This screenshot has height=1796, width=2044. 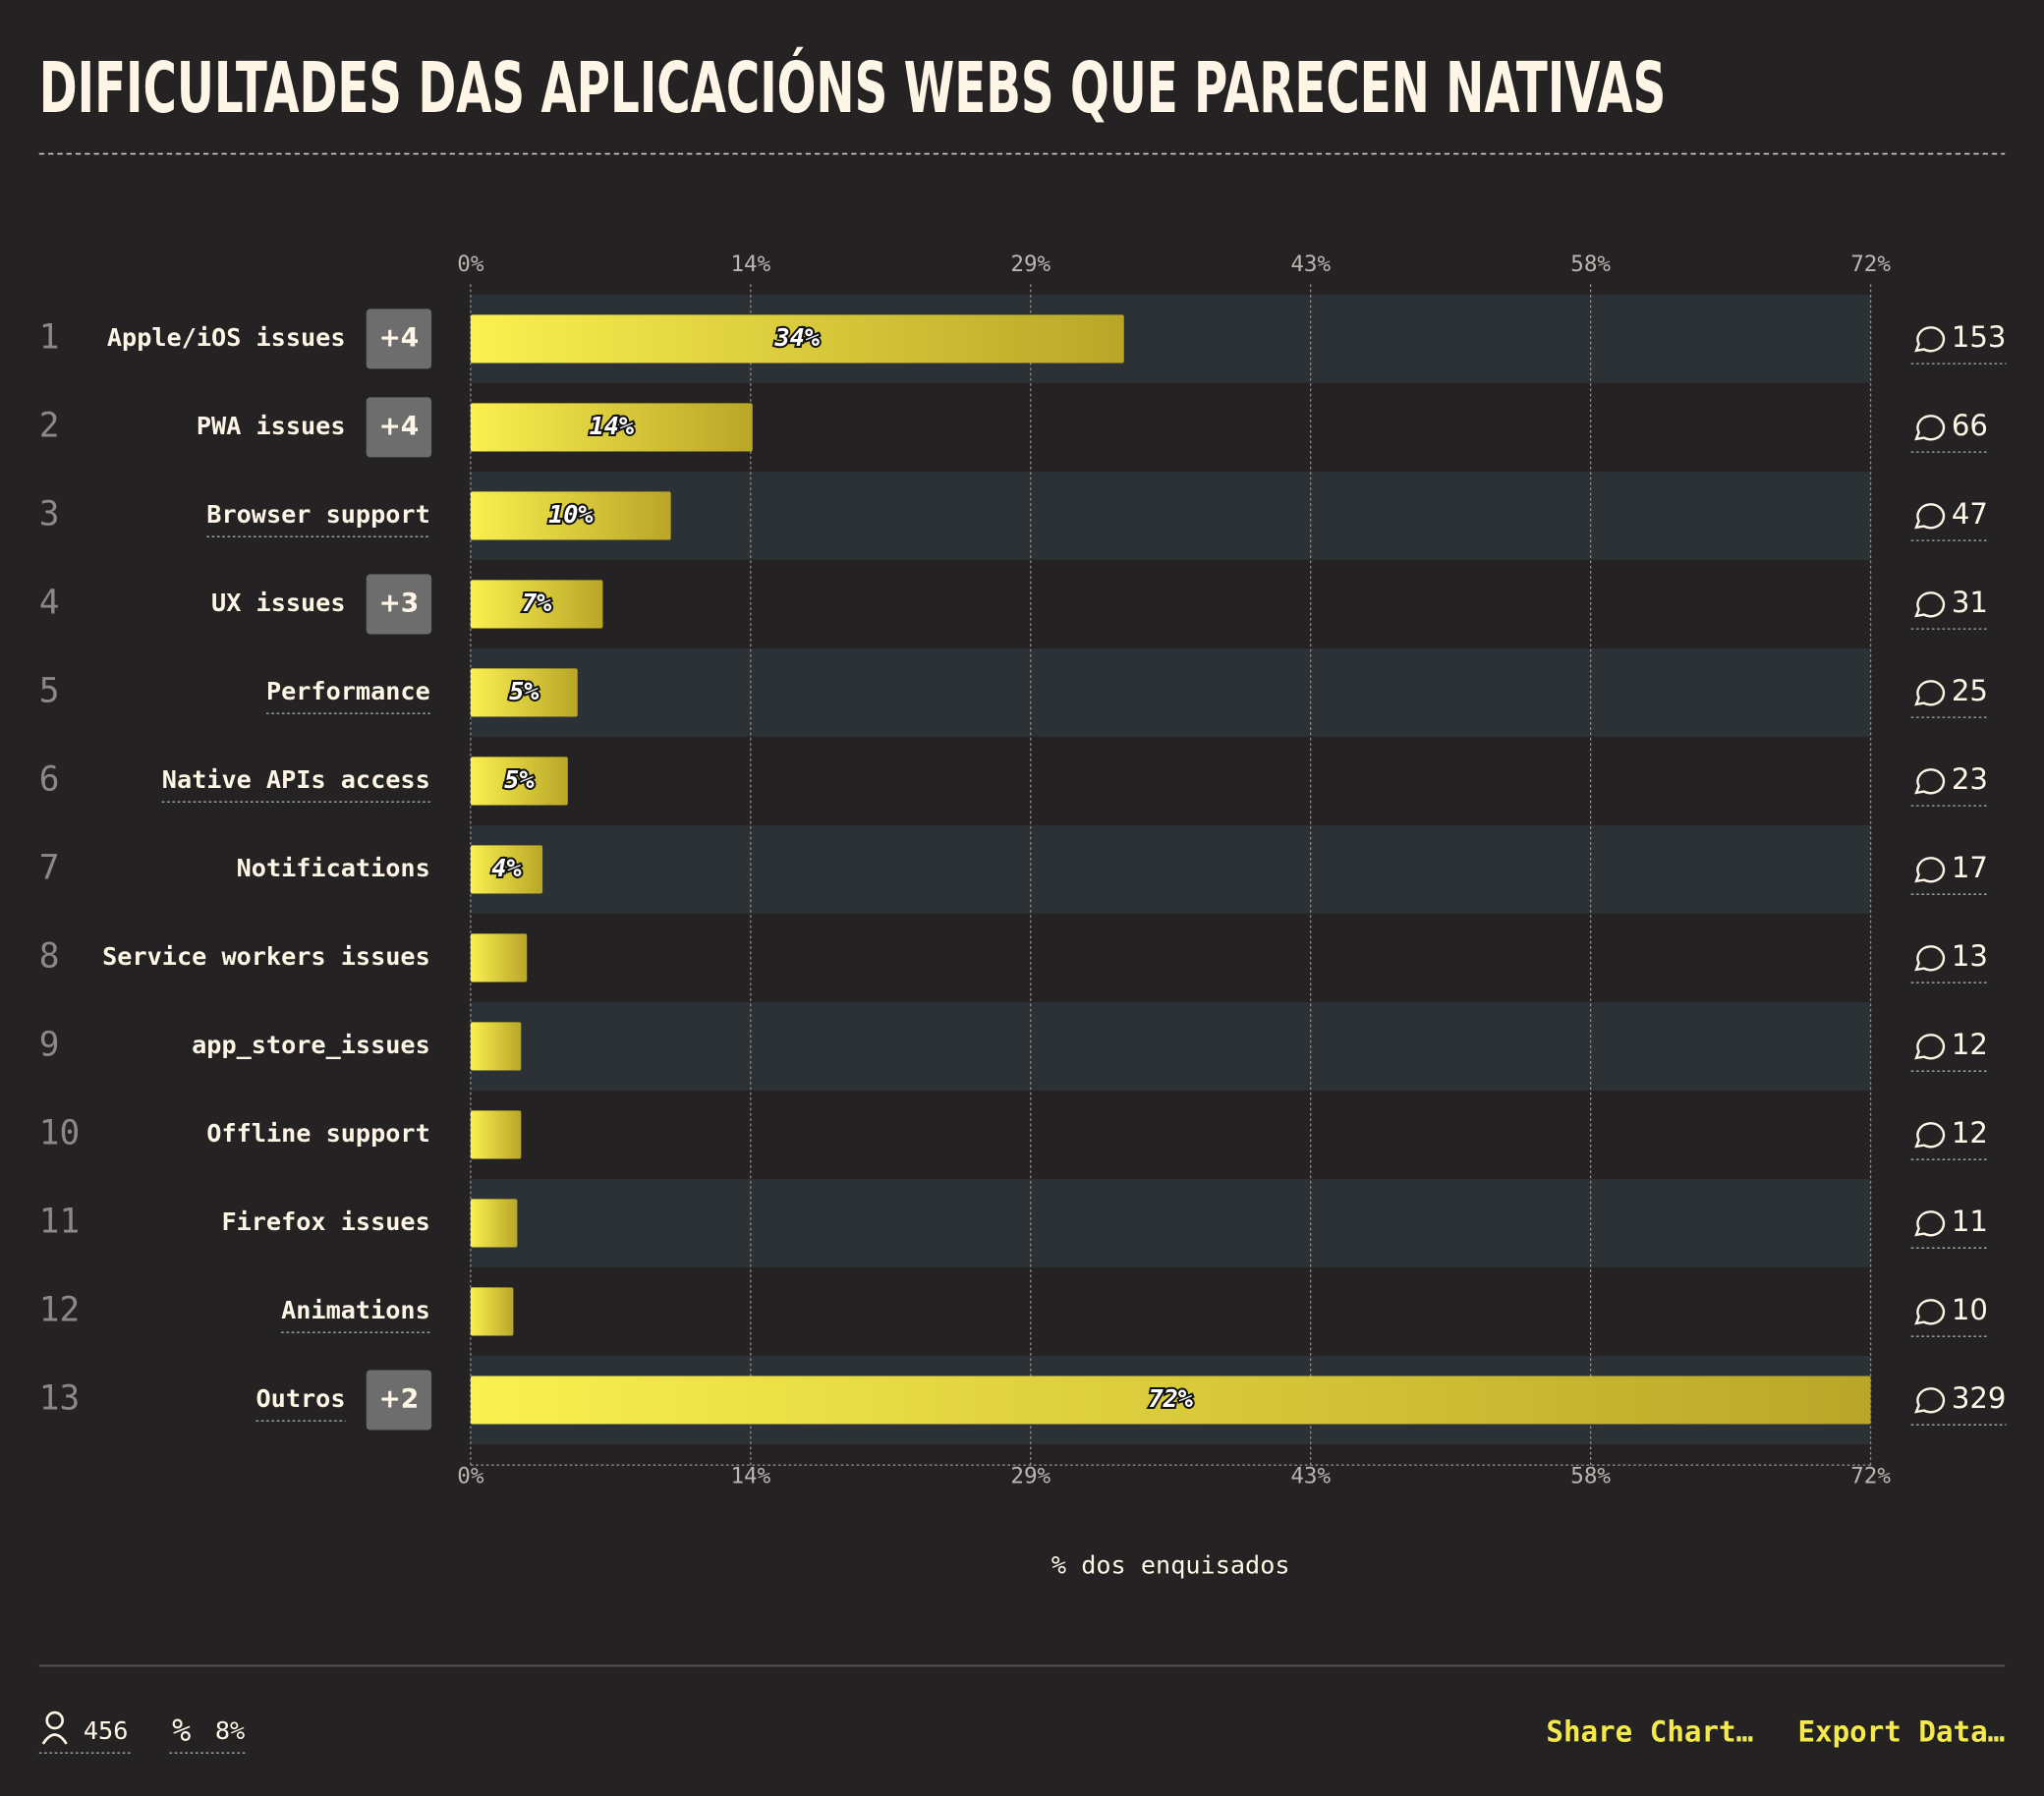 I want to click on rank: 9, so click(x=49, y=1044).